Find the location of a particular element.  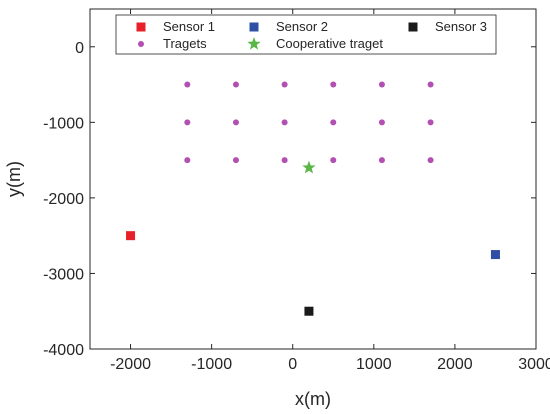

x-tick-label: 3000 is located at coordinates (534, 364).